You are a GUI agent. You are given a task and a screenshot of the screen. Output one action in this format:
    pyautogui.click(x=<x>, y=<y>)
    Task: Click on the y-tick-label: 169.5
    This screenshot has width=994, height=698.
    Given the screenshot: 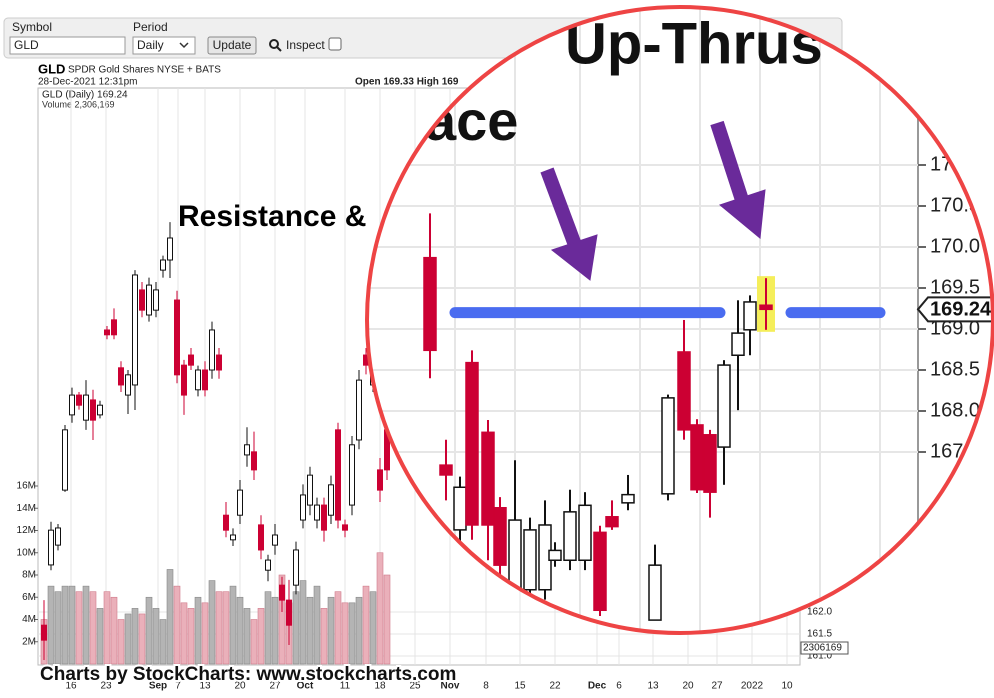 What is the action you would take?
    pyautogui.click(x=955, y=287)
    